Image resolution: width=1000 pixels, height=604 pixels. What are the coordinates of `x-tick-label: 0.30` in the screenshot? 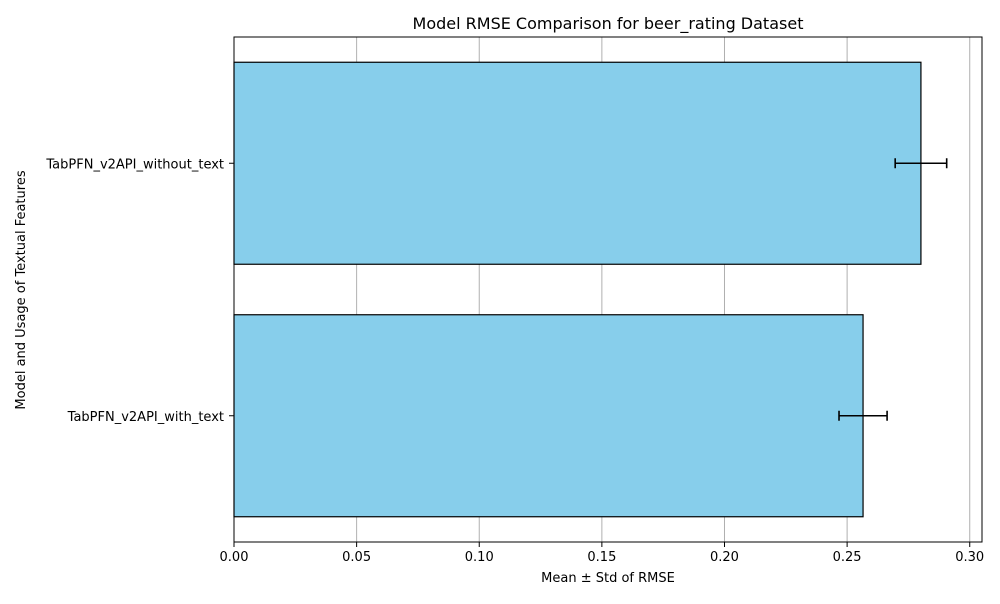 It's located at (969, 557).